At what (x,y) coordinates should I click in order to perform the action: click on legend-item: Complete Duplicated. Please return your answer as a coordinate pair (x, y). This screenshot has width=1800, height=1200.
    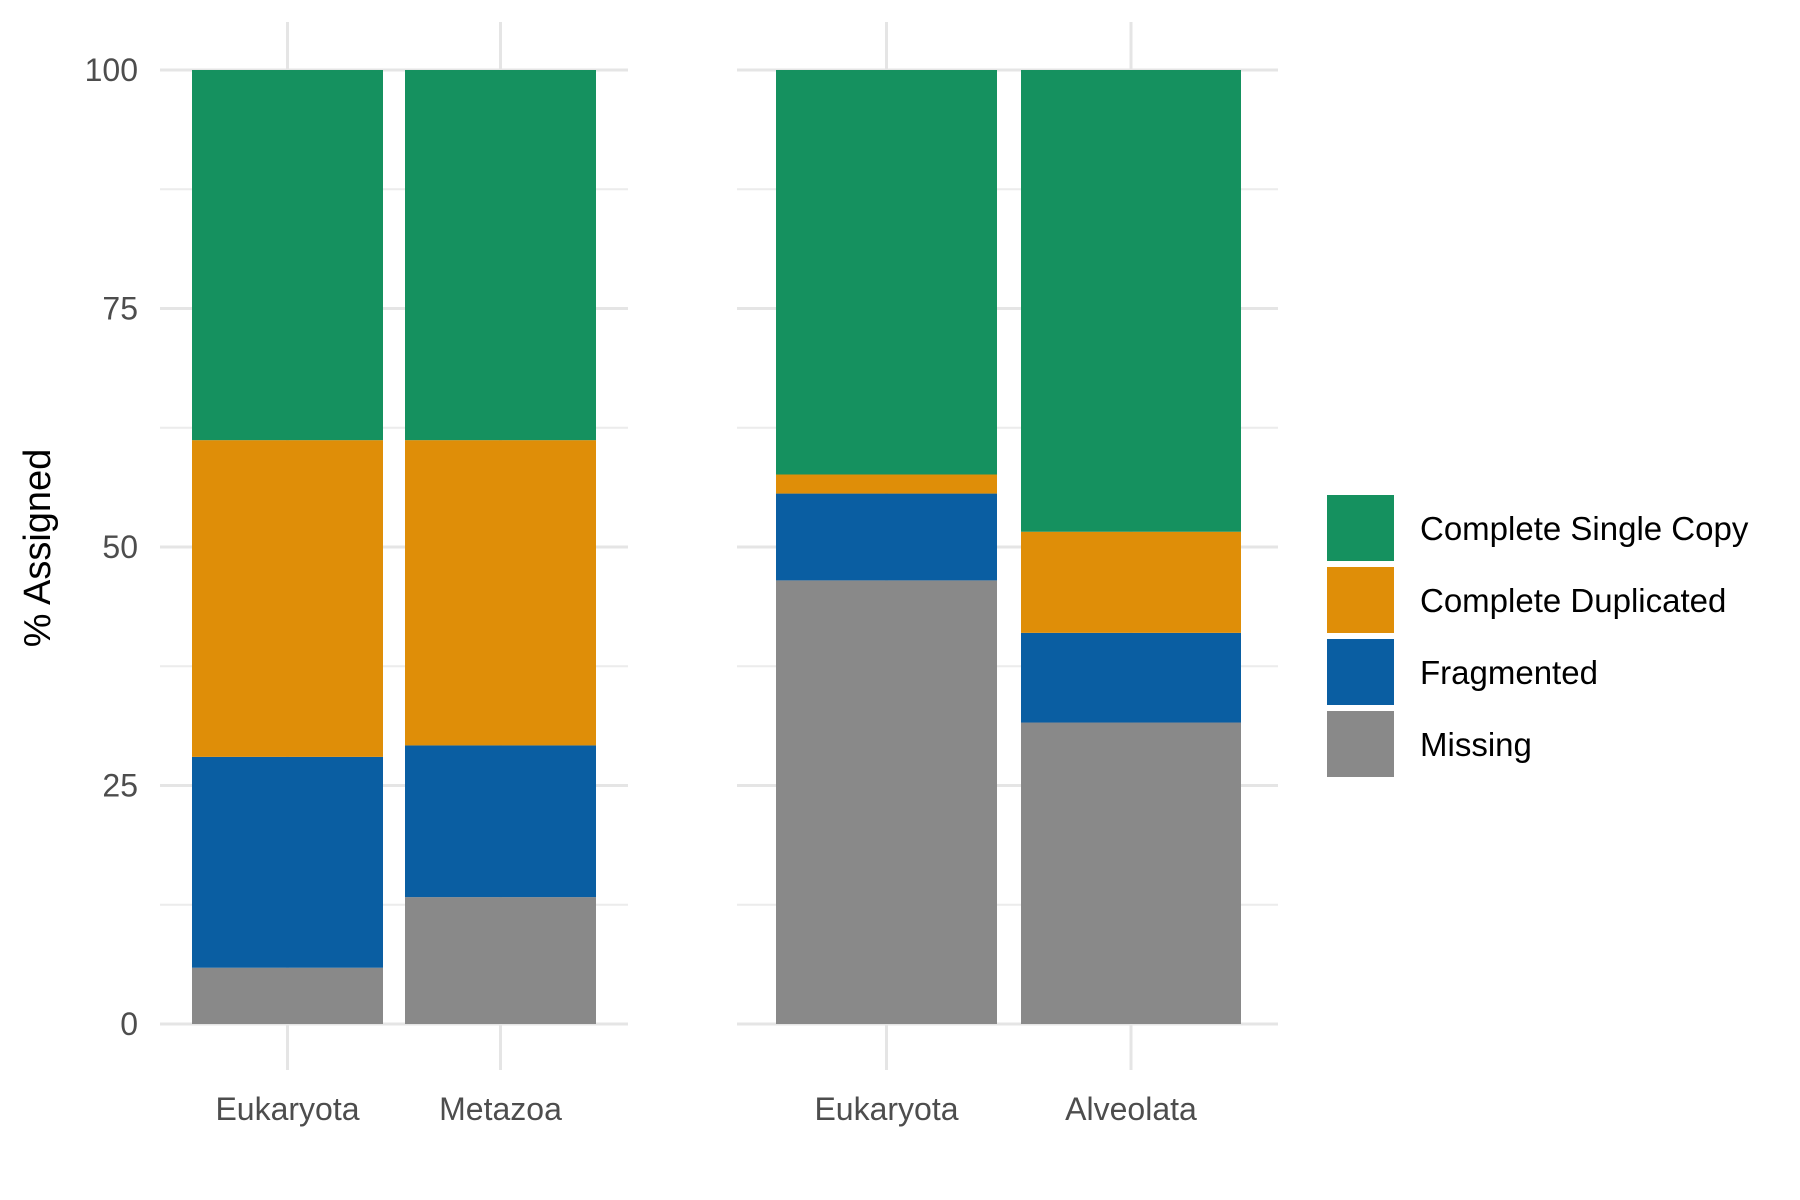
    Looking at the image, I should click on (1526, 600).